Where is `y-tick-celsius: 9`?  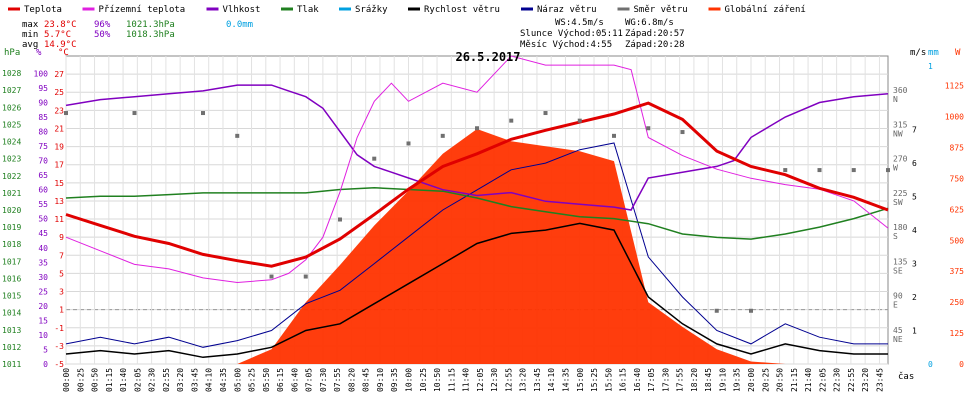
y-tick-celsius: 9 is located at coordinates (61, 237).